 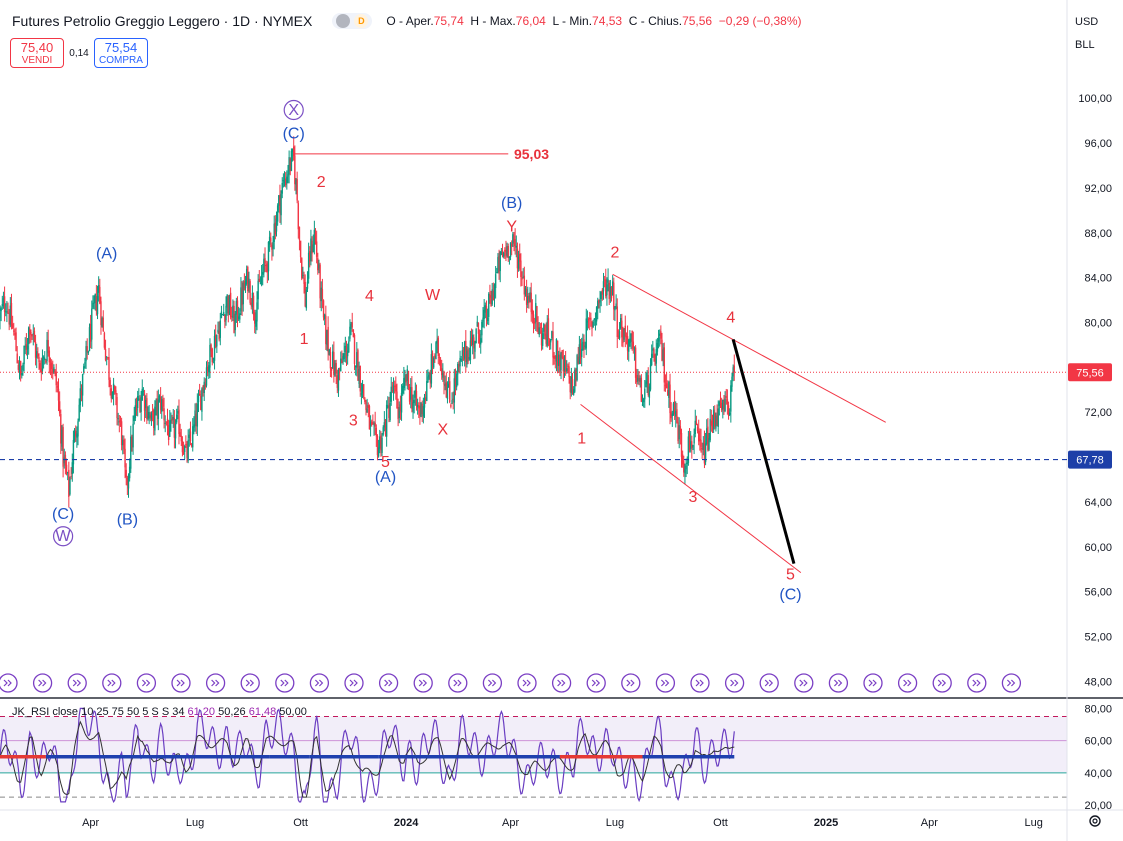 I want to click on event-marker-arrow, so click(x=284, y=683).